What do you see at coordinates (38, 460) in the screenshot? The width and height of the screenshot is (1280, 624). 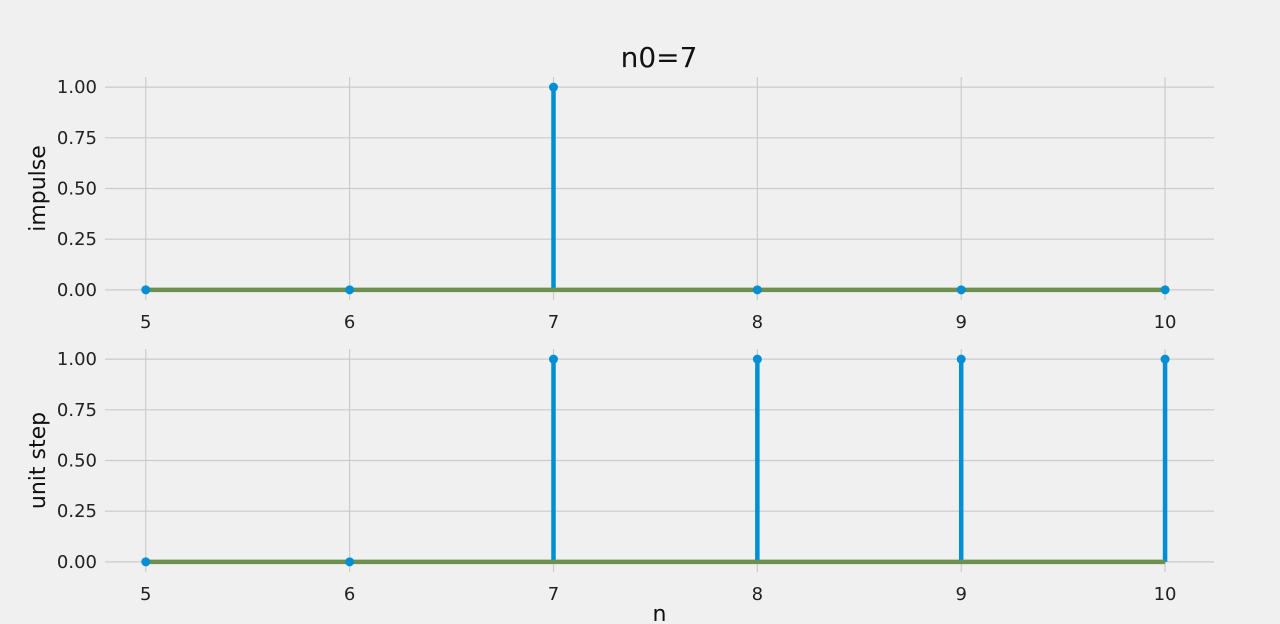 I see `y-axis-label: unit step` at bounding box center [38, 460].